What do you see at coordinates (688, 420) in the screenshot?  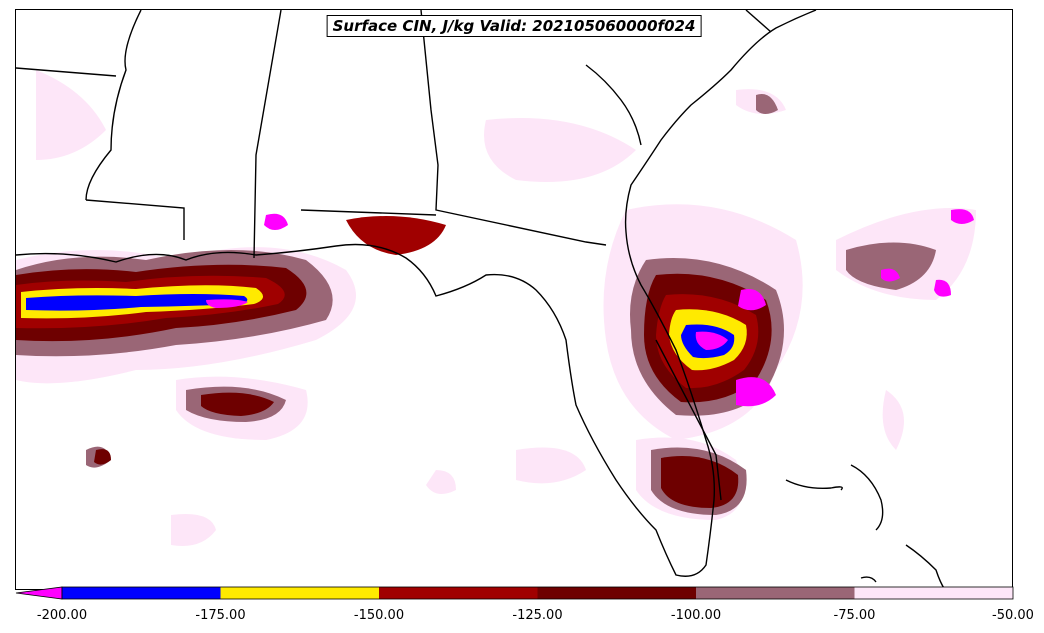 I see `coast-east-florida` at bounding box center [688, 420].